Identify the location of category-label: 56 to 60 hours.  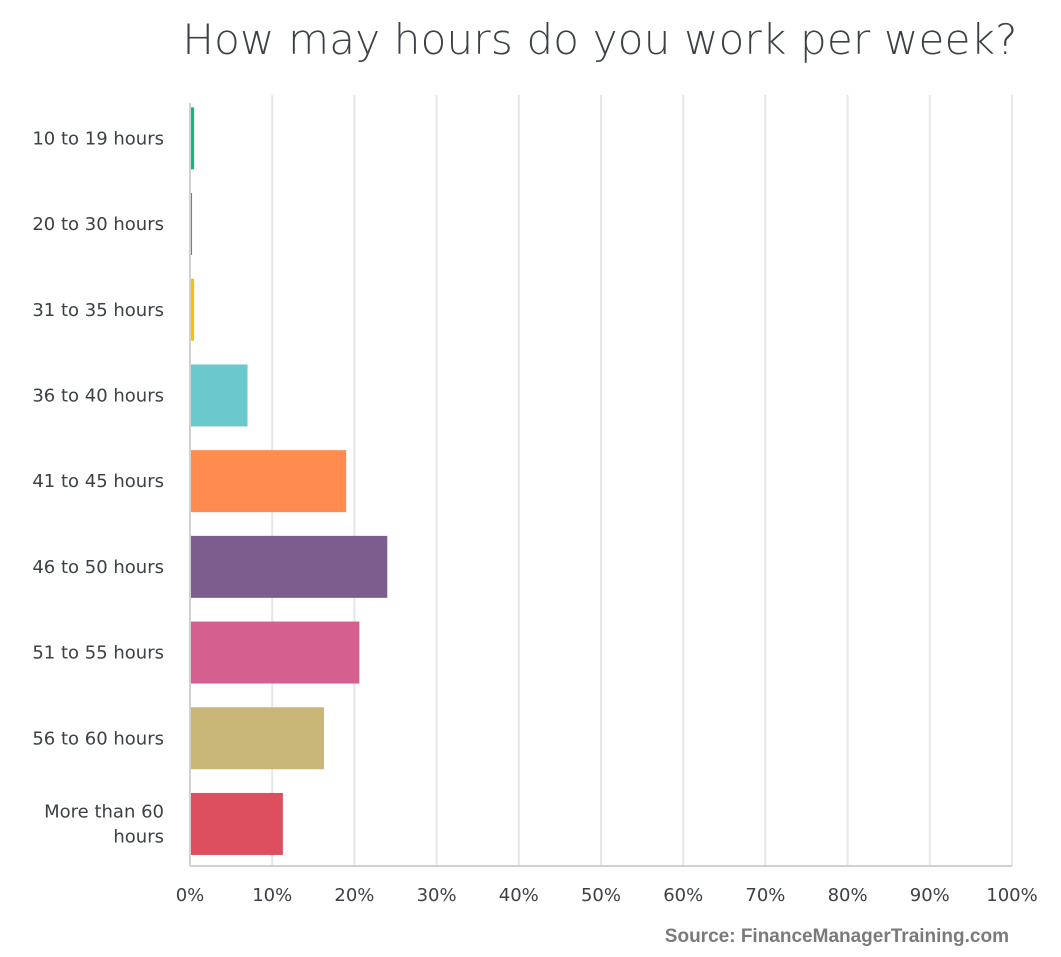
(98, 738).